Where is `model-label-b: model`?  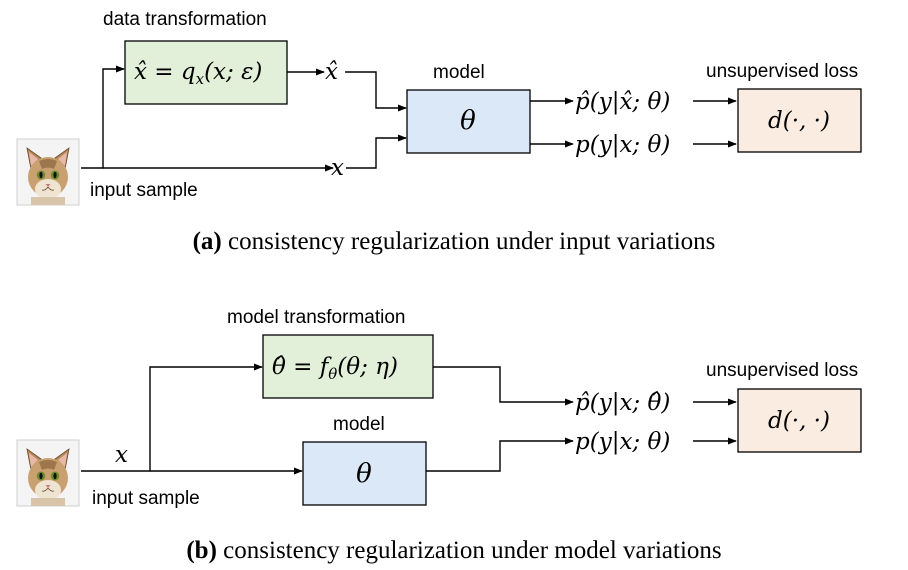
model-label-b: model is located at coordinates (359, 424).